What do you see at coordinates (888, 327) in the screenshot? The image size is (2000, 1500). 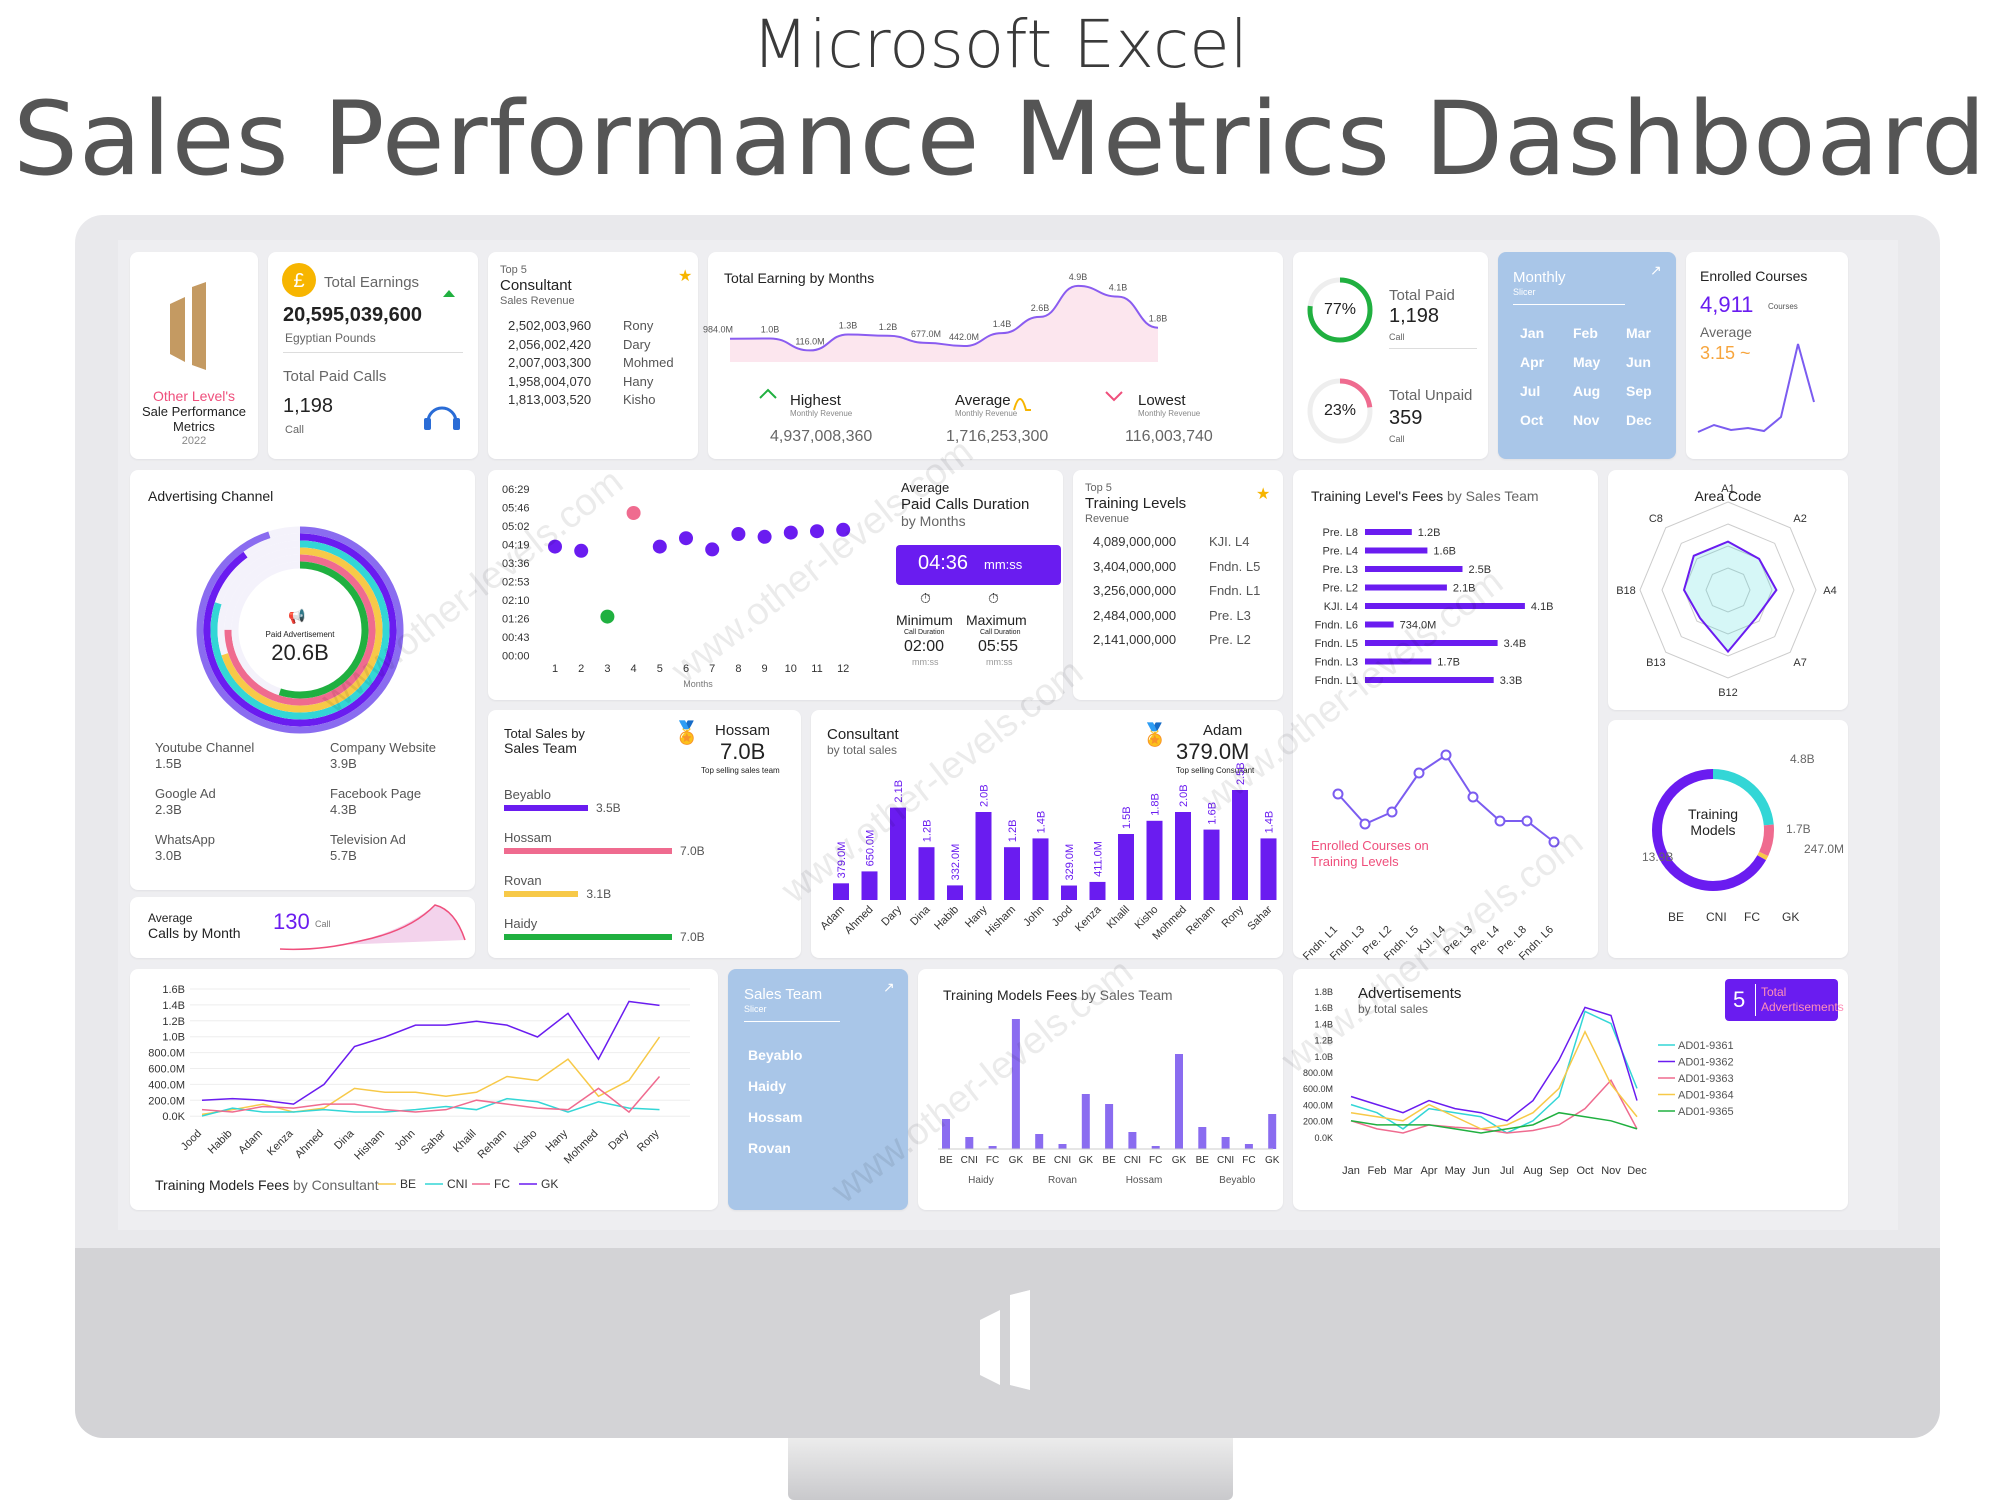 I see `earning-data-label: 1.2B` at bounding box center [888, 327].